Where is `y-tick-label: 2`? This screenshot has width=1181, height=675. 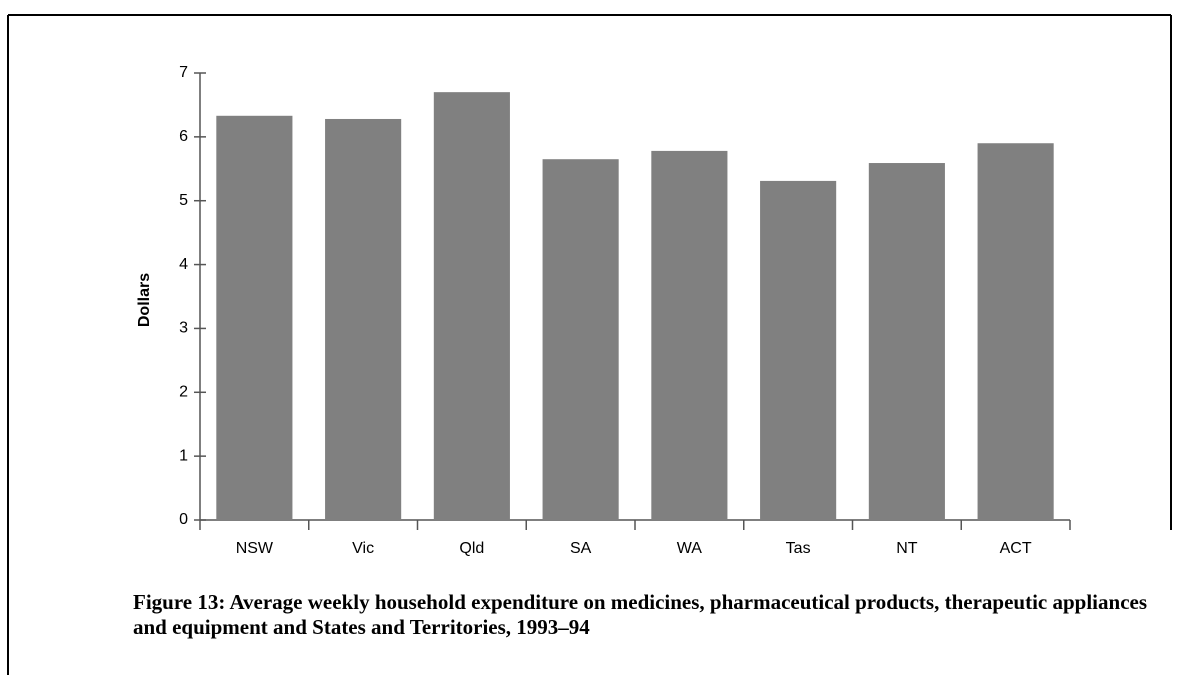
y-tick-label: 2 is located at coordinates (183, 392).